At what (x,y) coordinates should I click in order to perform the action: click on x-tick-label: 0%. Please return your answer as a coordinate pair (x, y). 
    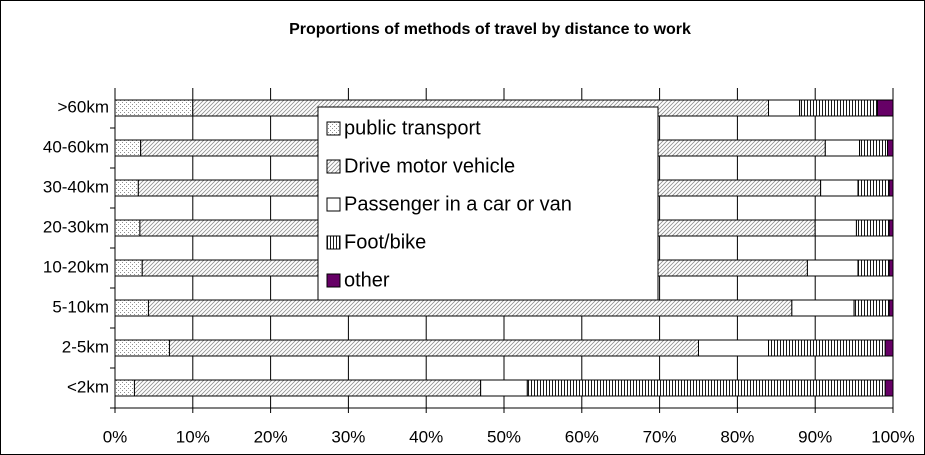
    Looking at the image, I should click on (115, 436).